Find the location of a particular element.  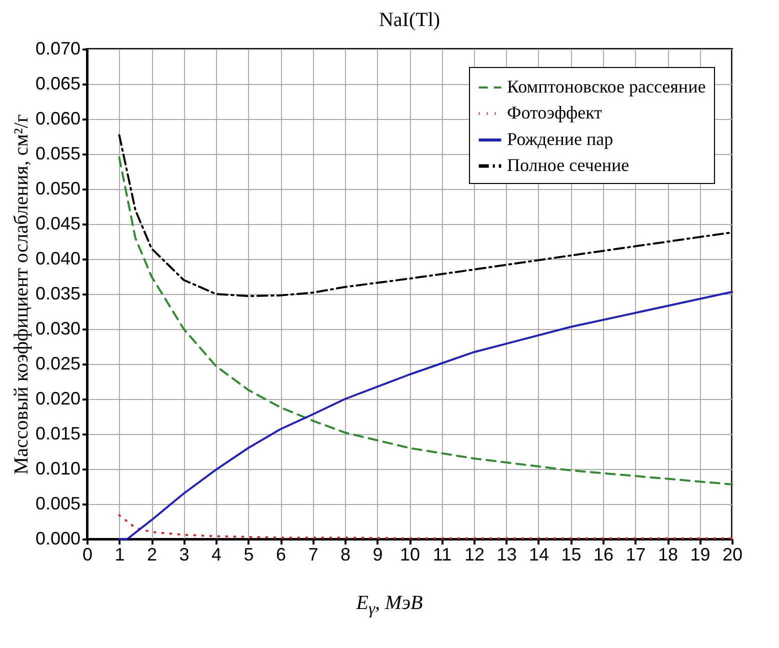

x-tick-label: 8 is located at coordinates (345, 554).